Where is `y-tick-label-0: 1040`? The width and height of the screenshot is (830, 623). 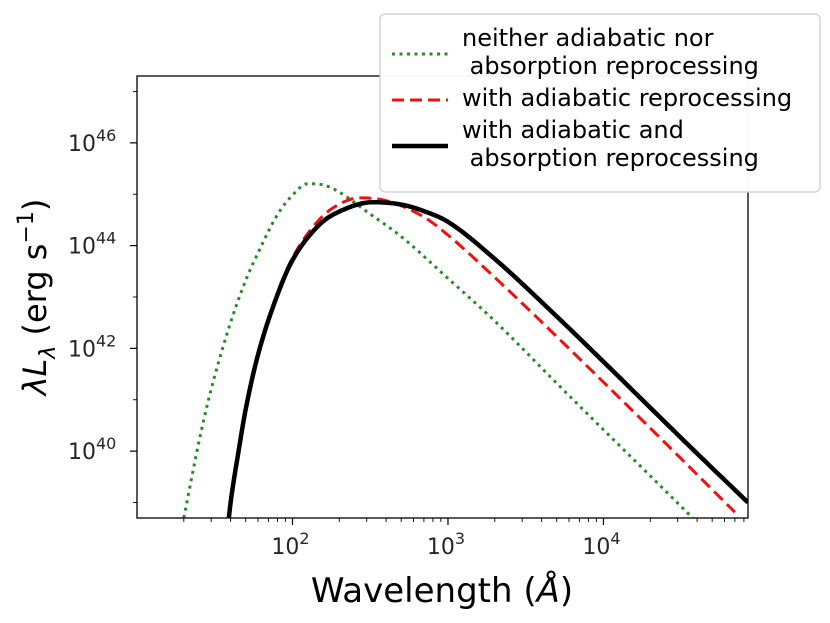 y-tick-label-0: 1040 is located at coordinates (92, 449).